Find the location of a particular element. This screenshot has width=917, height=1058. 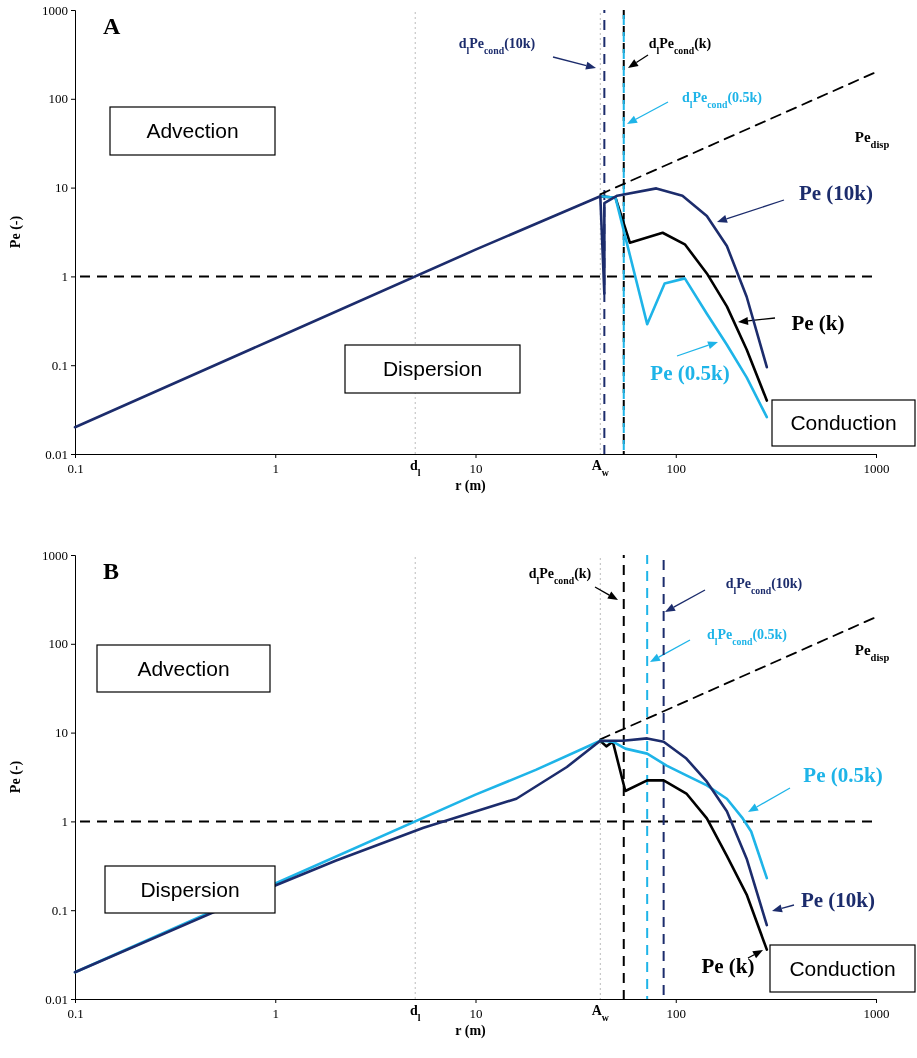

series-label: Pe (k) is located at coordinates (728, 966).